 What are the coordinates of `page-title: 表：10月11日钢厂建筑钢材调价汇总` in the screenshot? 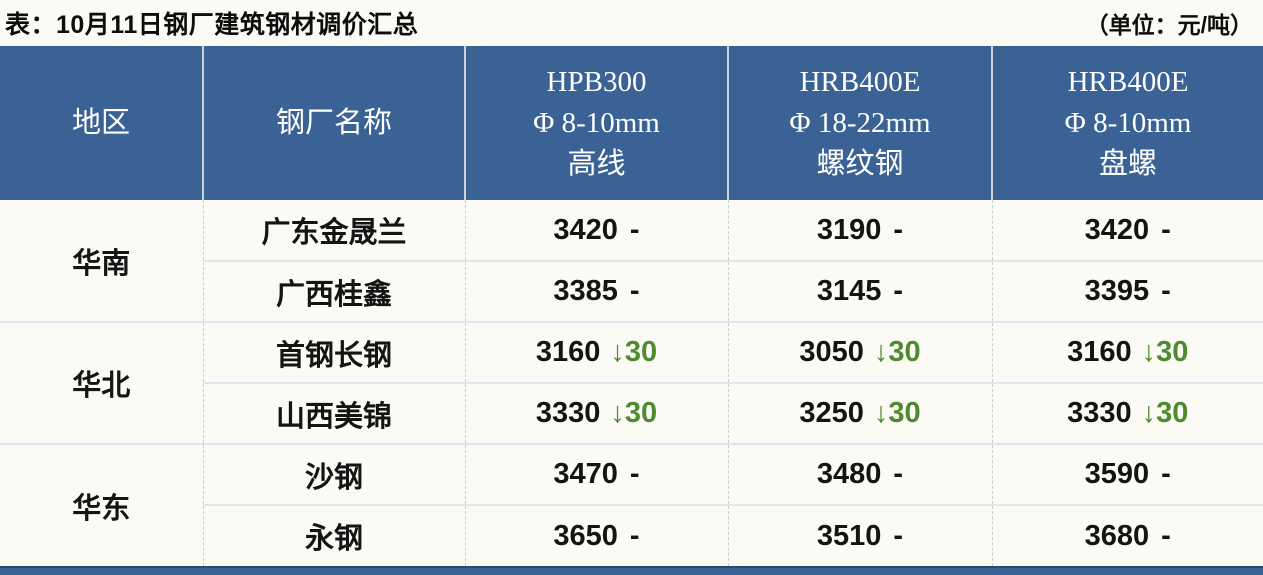 It's located at (212, 25).